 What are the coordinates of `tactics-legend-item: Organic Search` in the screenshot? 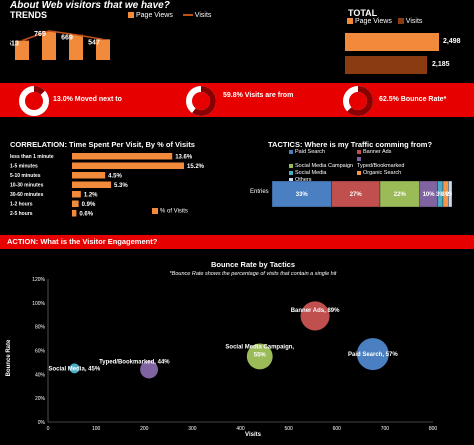 It's located at (383, 173).